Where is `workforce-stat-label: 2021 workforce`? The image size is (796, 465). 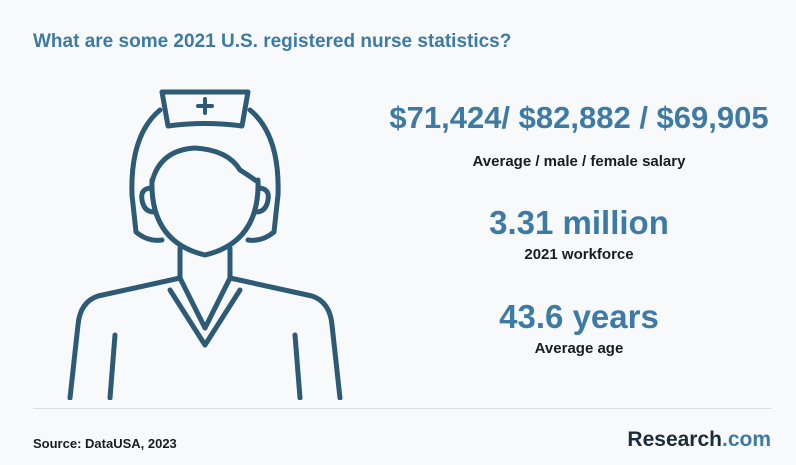
workforce-stat-label: 2021 workforce is located at coordinates (579, 254).